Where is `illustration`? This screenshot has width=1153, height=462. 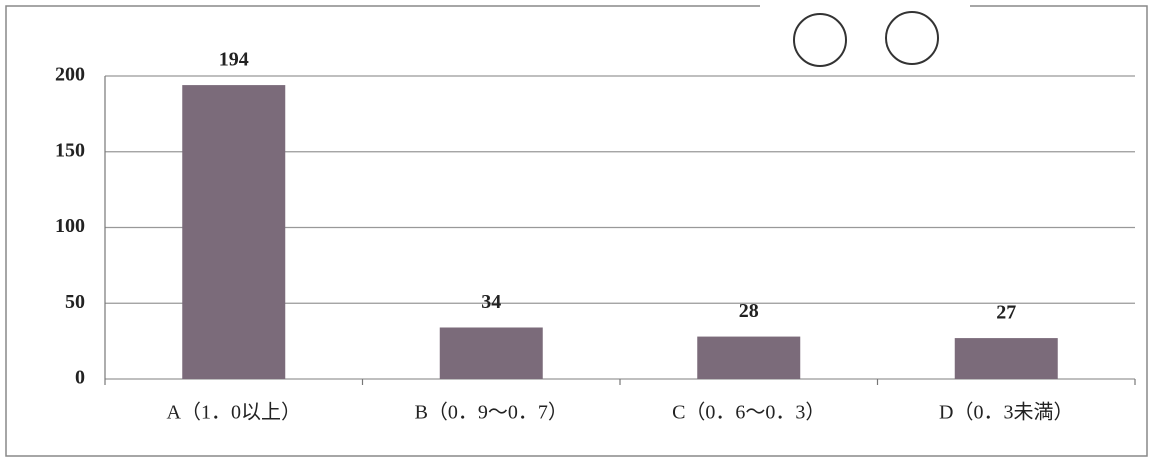 illustration is located at coordinates (865, 36).